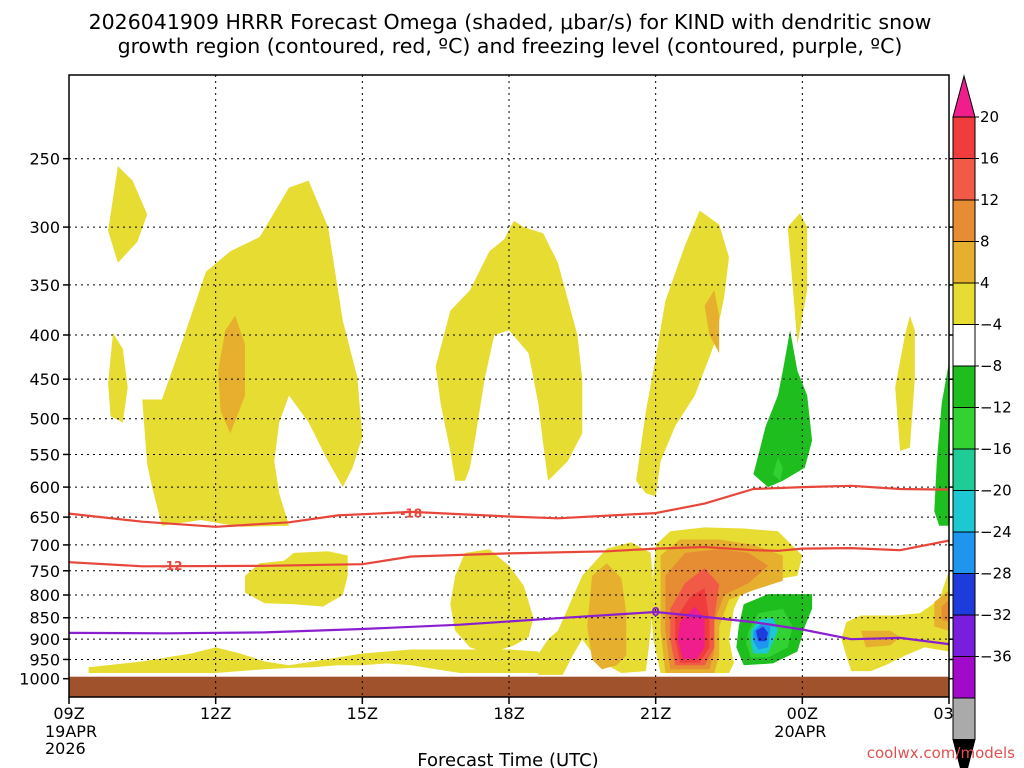  What do you see at coordinates (996, 449) in the screenshot?
I see `colorbar-label-8: −16` at bounding box center [996, 449].